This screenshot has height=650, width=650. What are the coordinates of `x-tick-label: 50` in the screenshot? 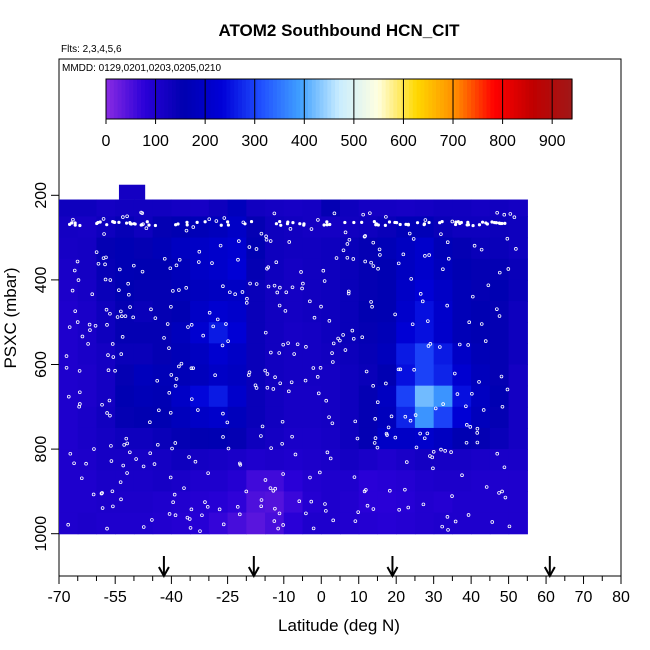 It's located at (509, 597).